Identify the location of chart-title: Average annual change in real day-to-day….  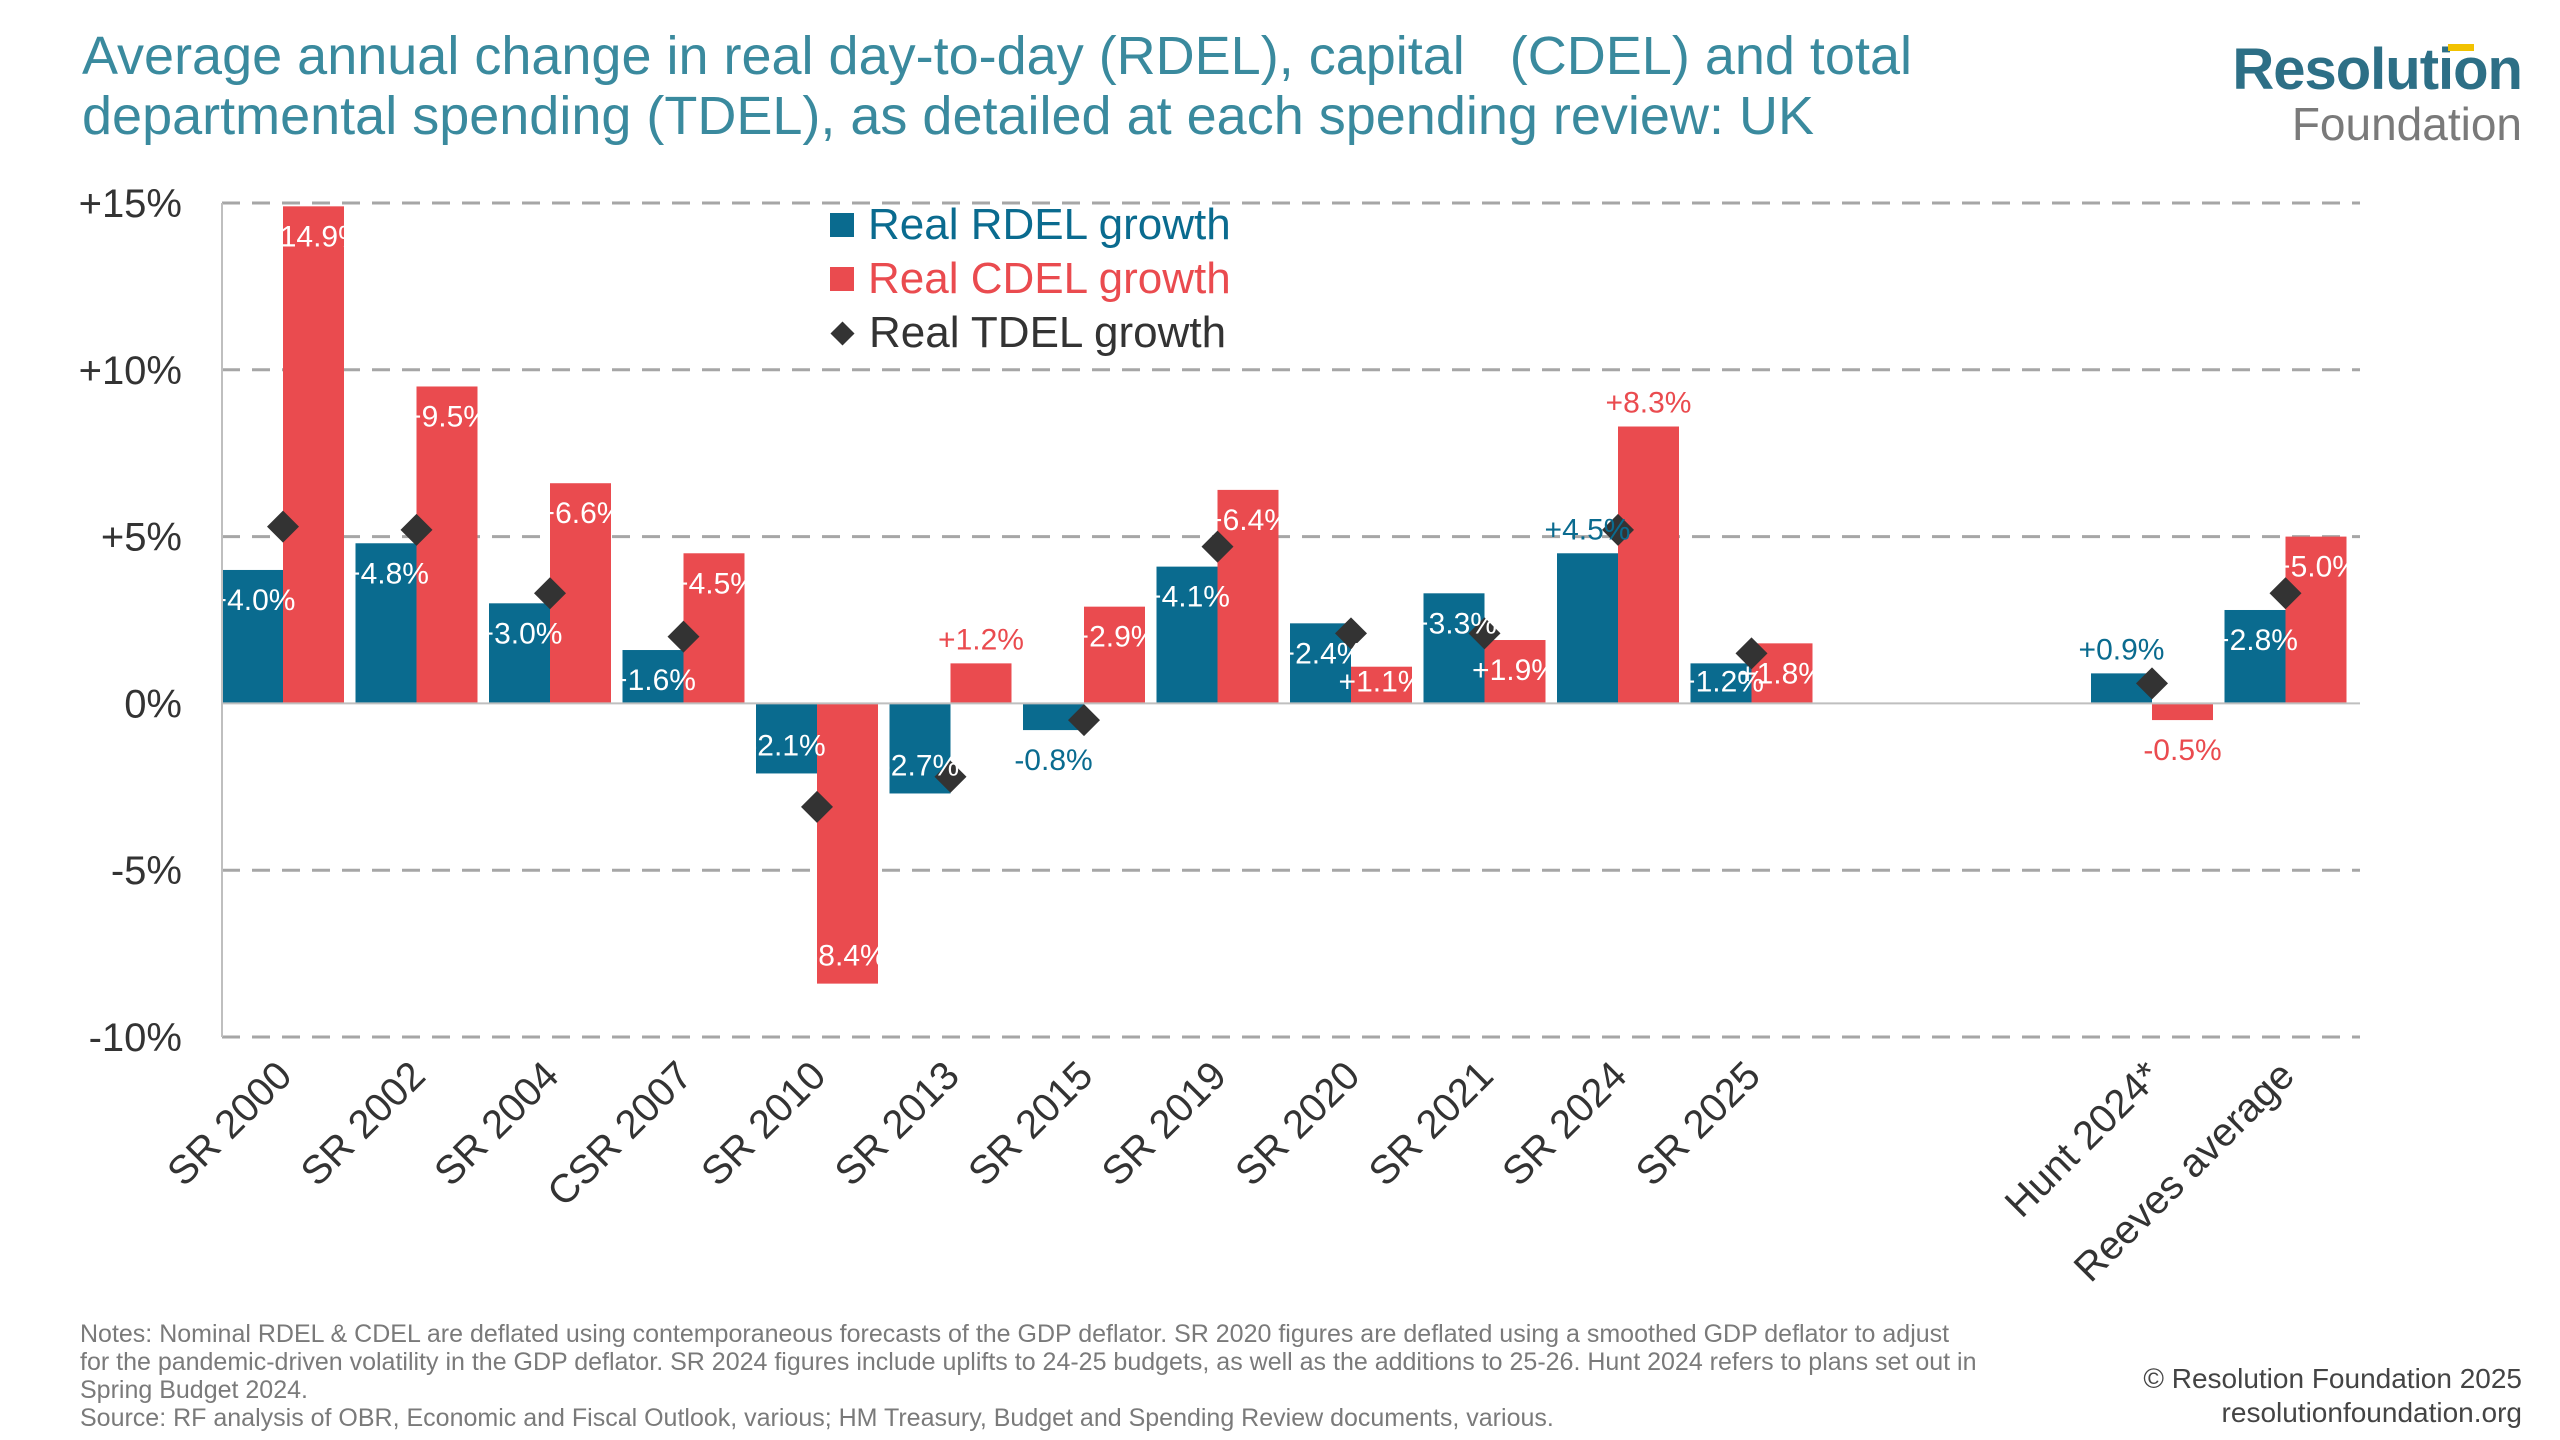
(1032, 86).